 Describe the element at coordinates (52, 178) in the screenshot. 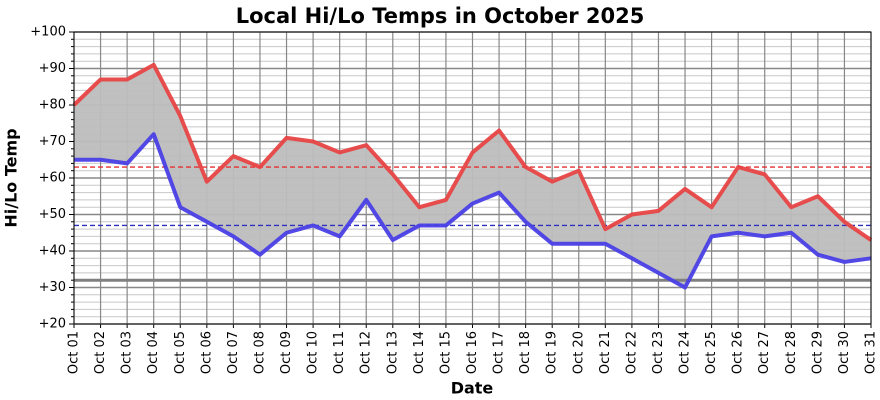

I see `y-tick-label: +60` at that location.